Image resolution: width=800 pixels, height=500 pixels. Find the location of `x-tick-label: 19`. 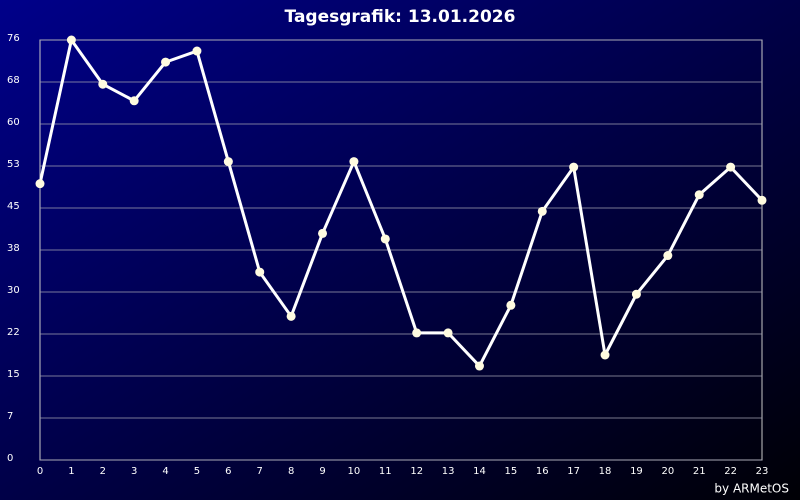

x-tick-label: 19 is located at coordinates (636, 471).